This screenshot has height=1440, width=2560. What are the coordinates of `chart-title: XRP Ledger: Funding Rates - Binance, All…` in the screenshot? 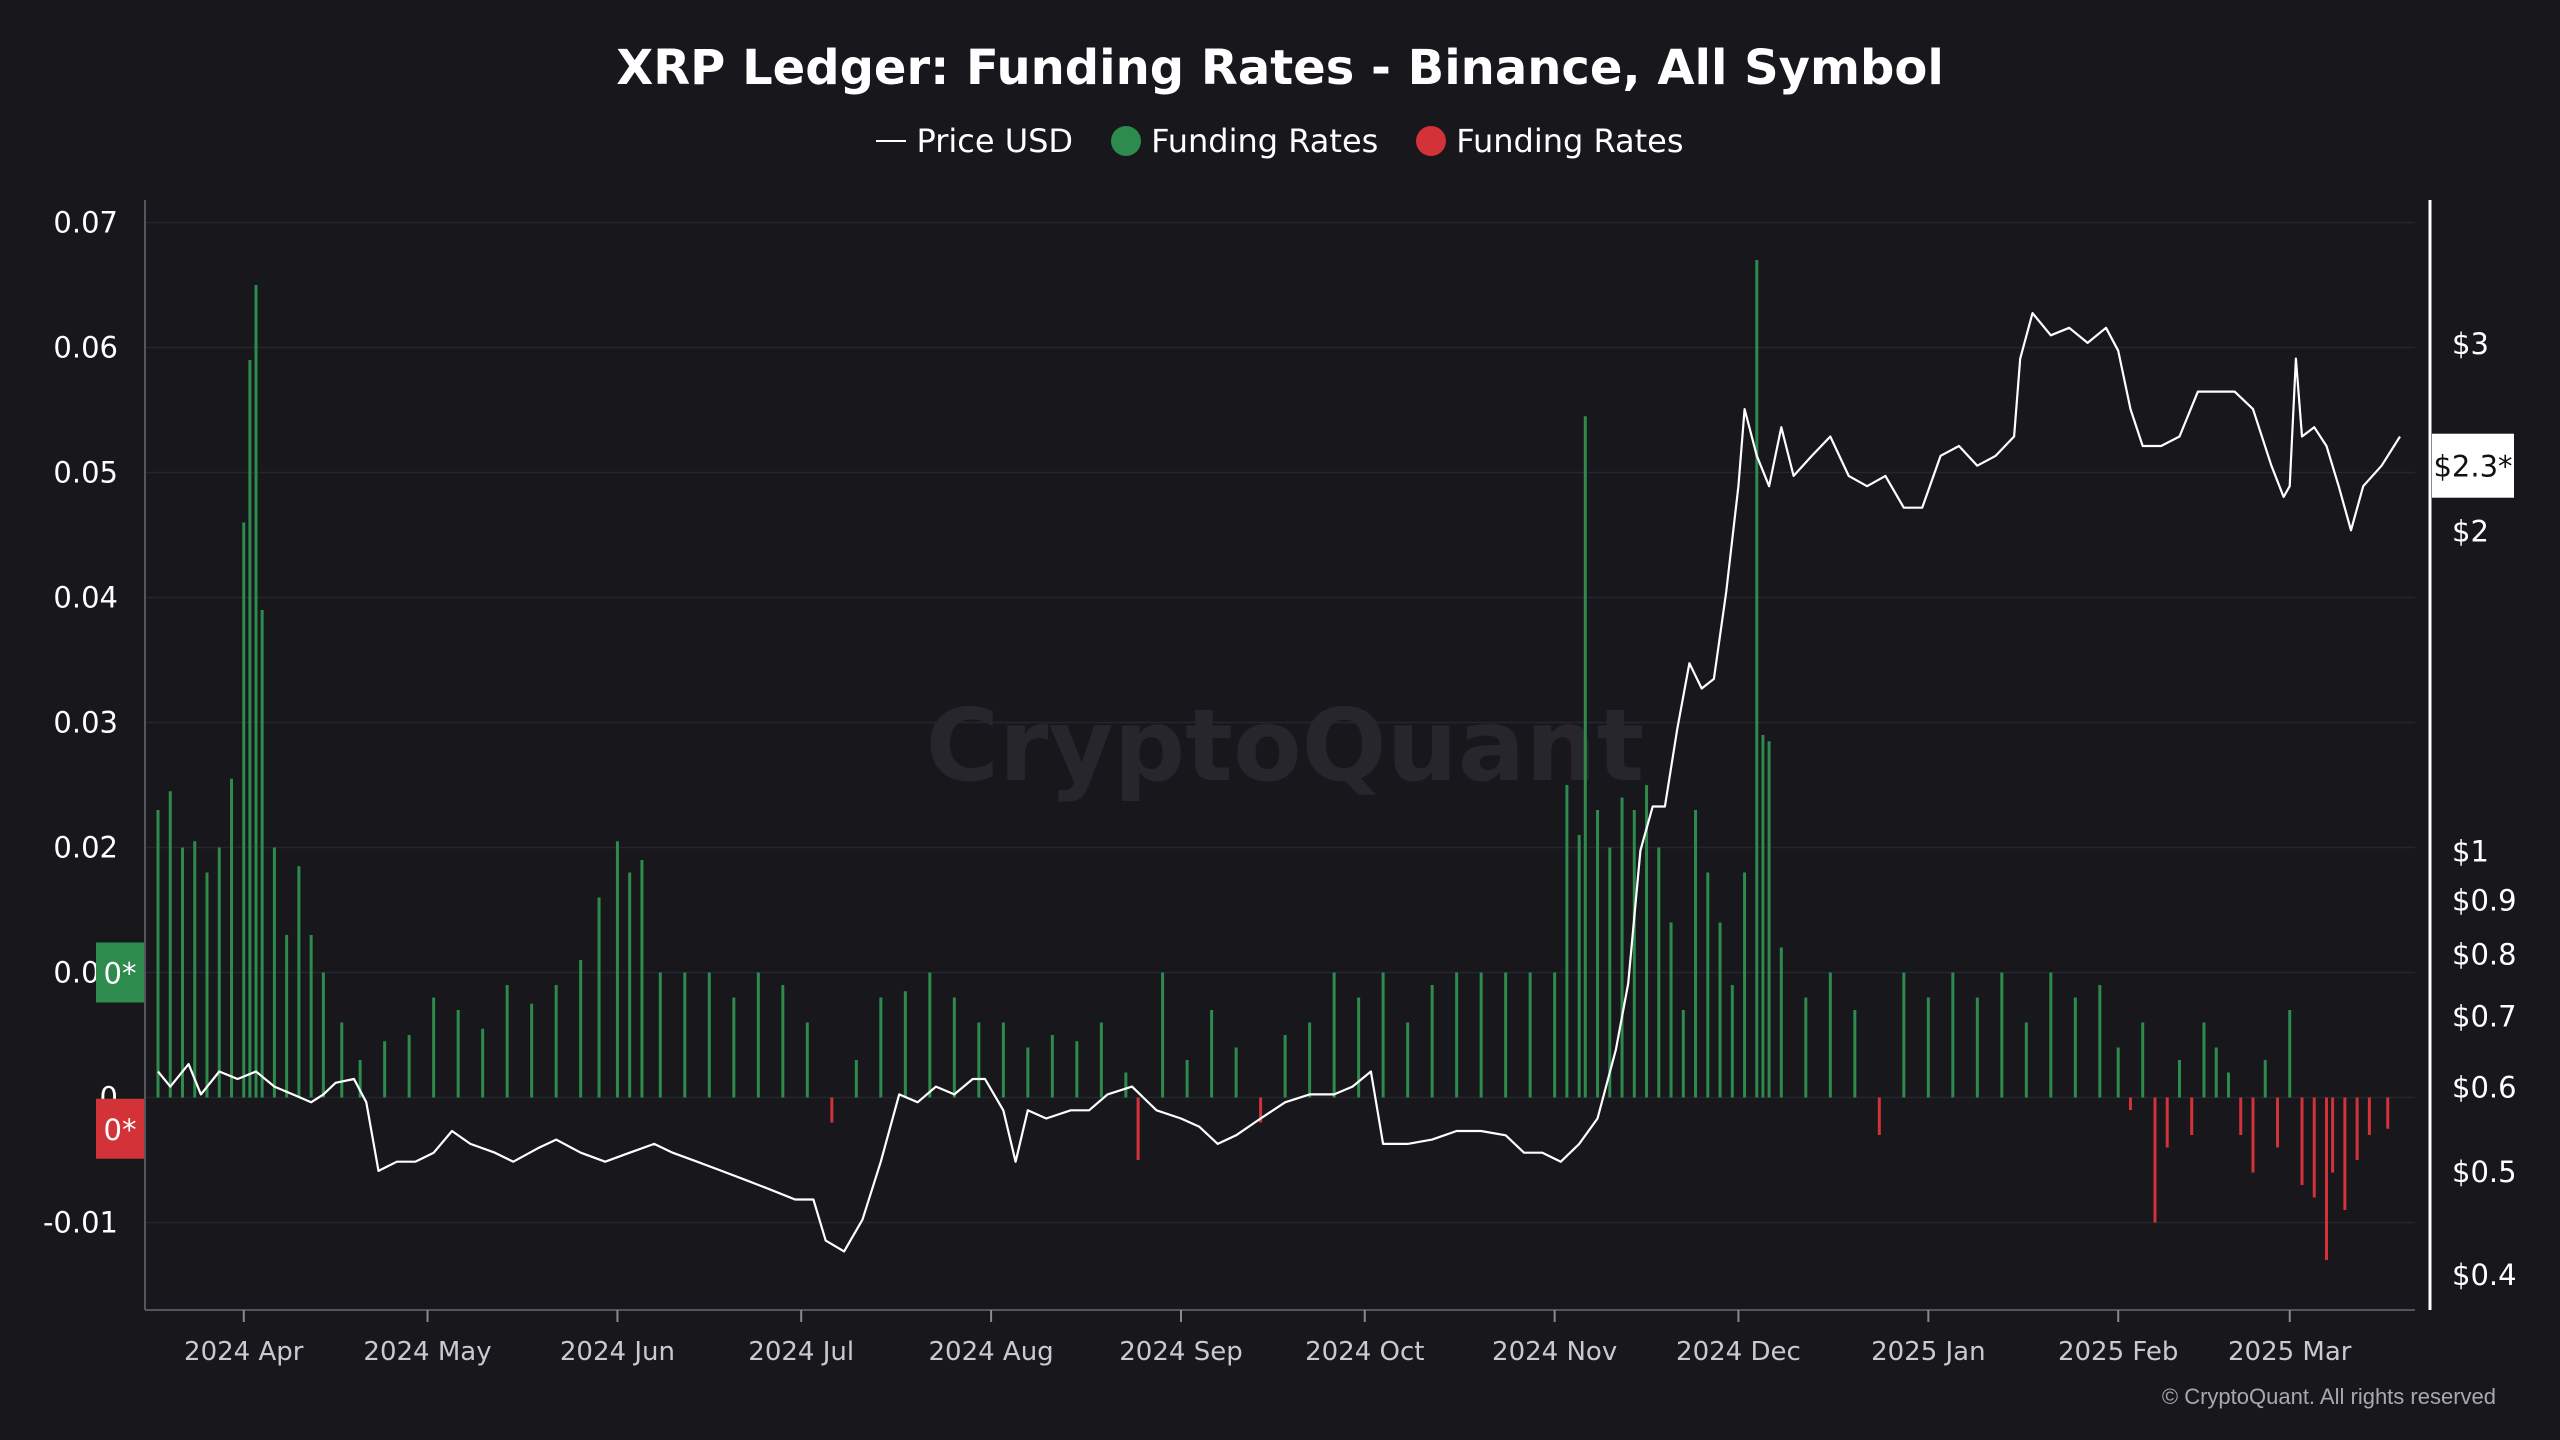 It's located at (1280, 68).